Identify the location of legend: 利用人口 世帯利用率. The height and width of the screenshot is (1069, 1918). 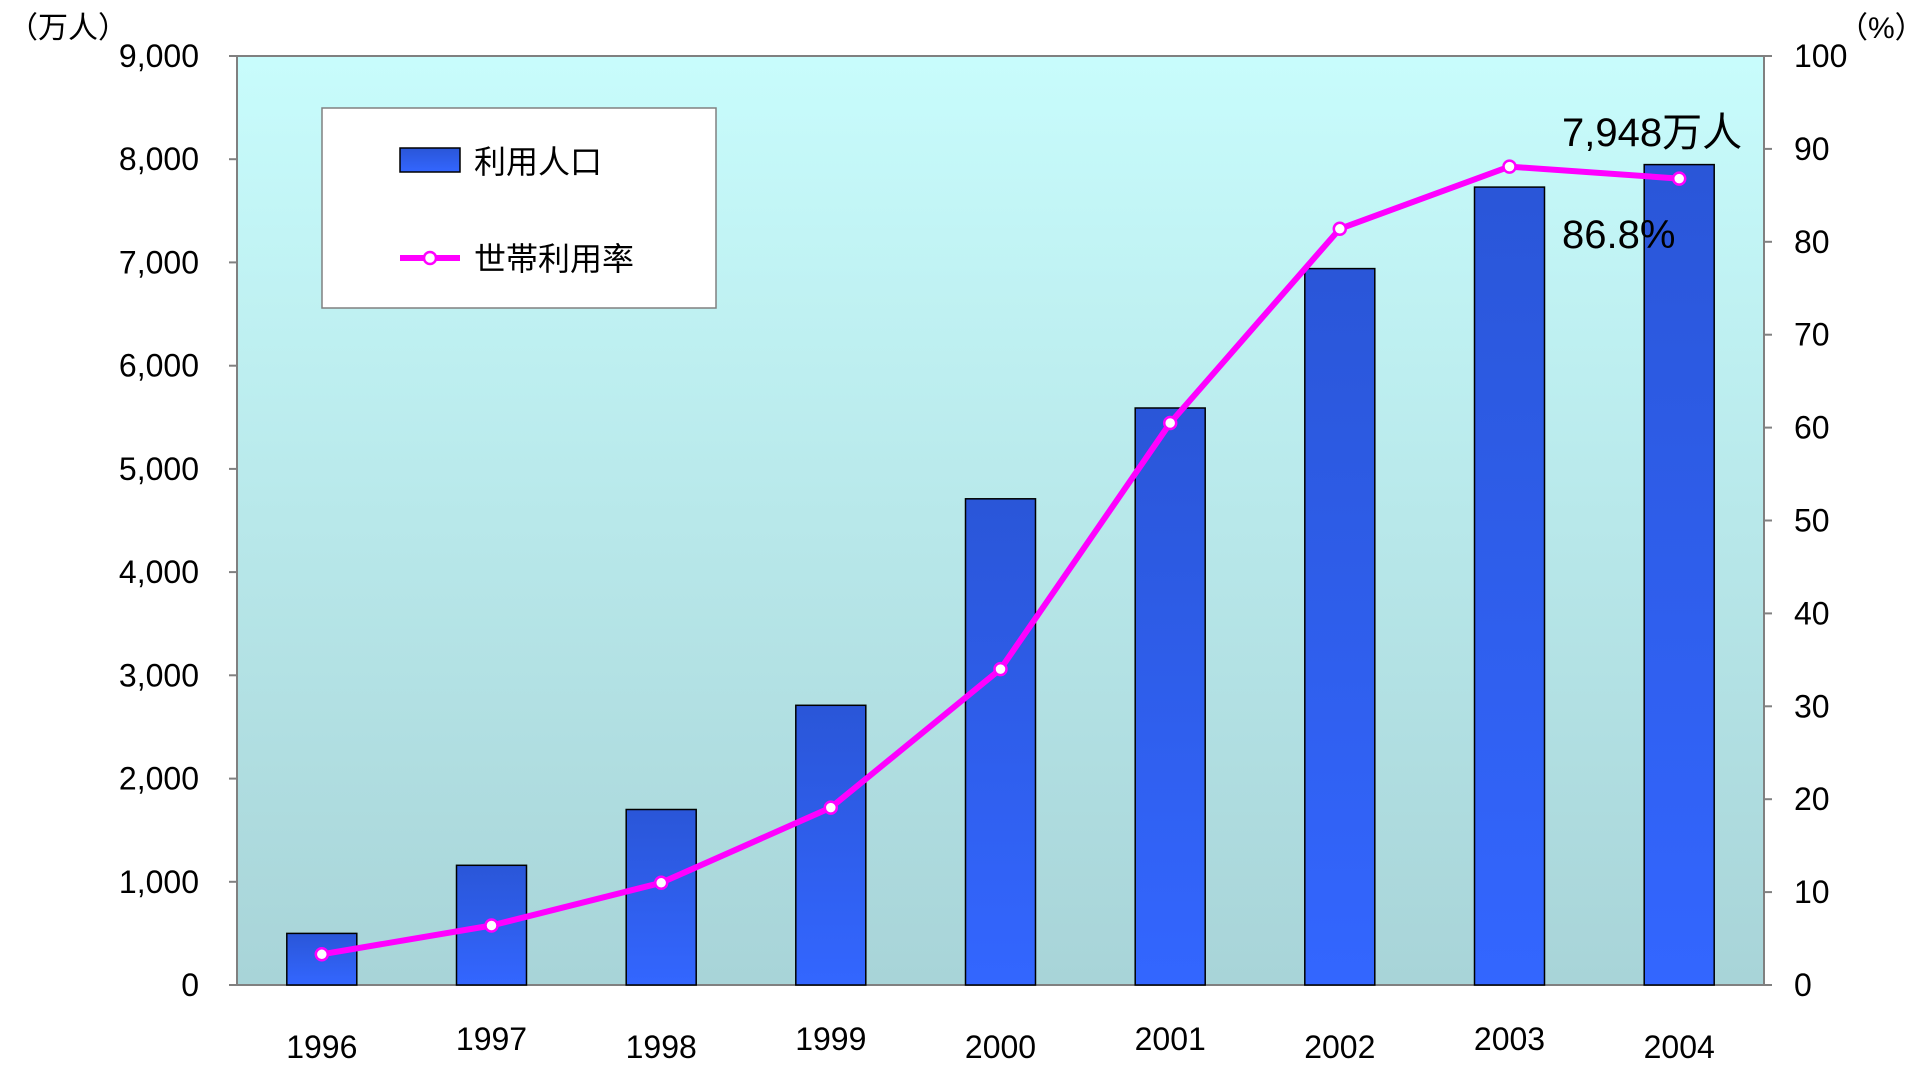
(519, 208).